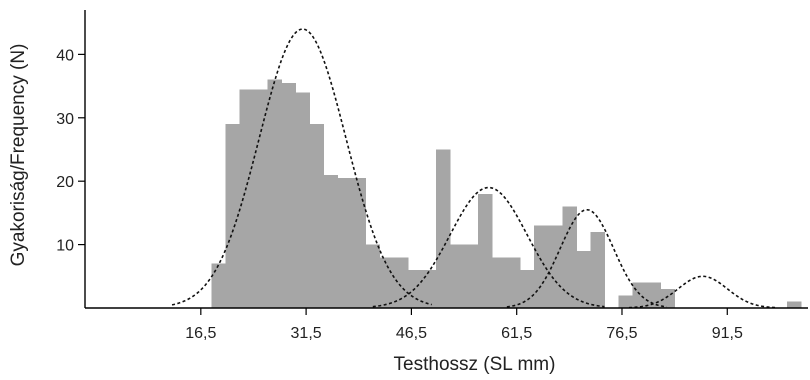  What do you see at coordinates (306, 333) in the screenshot?
I see `x-tick-label: 31,5` at bounding box center [306, 333].